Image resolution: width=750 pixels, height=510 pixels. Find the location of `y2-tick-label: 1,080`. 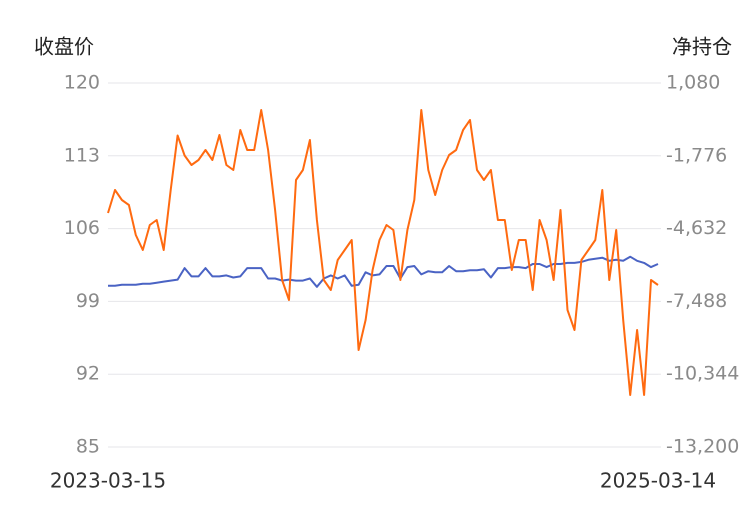

y2-tick-label: 1,080 is located at coordinates (693, 83).